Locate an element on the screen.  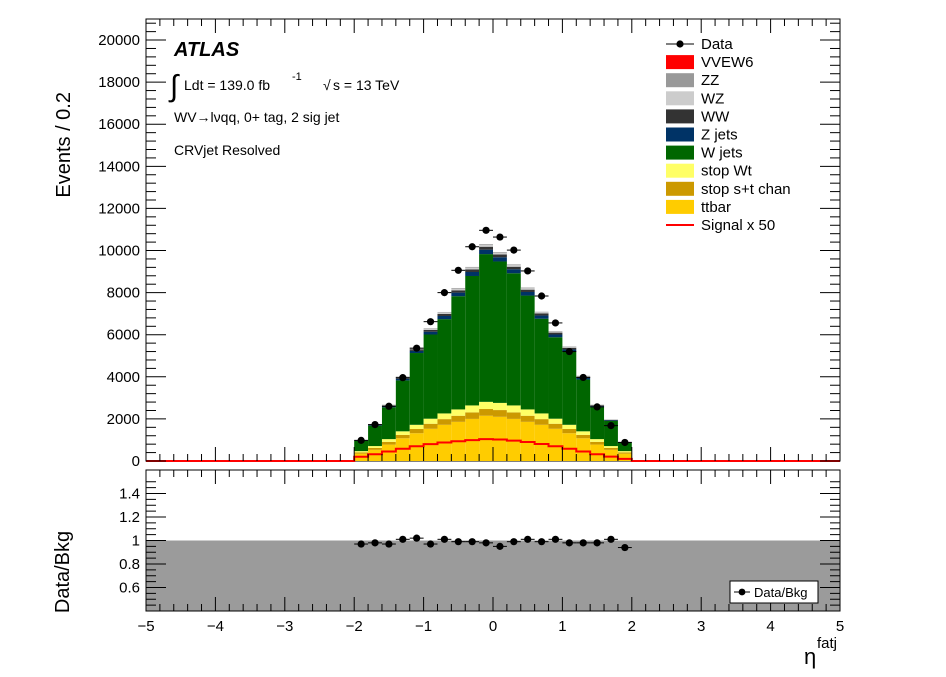
lower-y-tick-label-2: 1 is located at coordinates (136, 541).